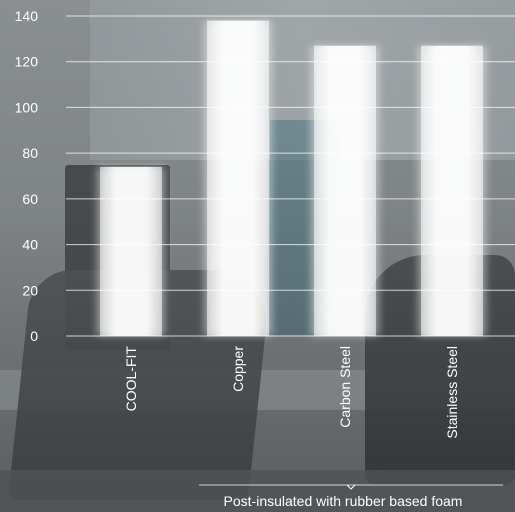 The width and height of the screenshot is (515, 512). I want to click on y-tick-label: 80, so click(30, 153).